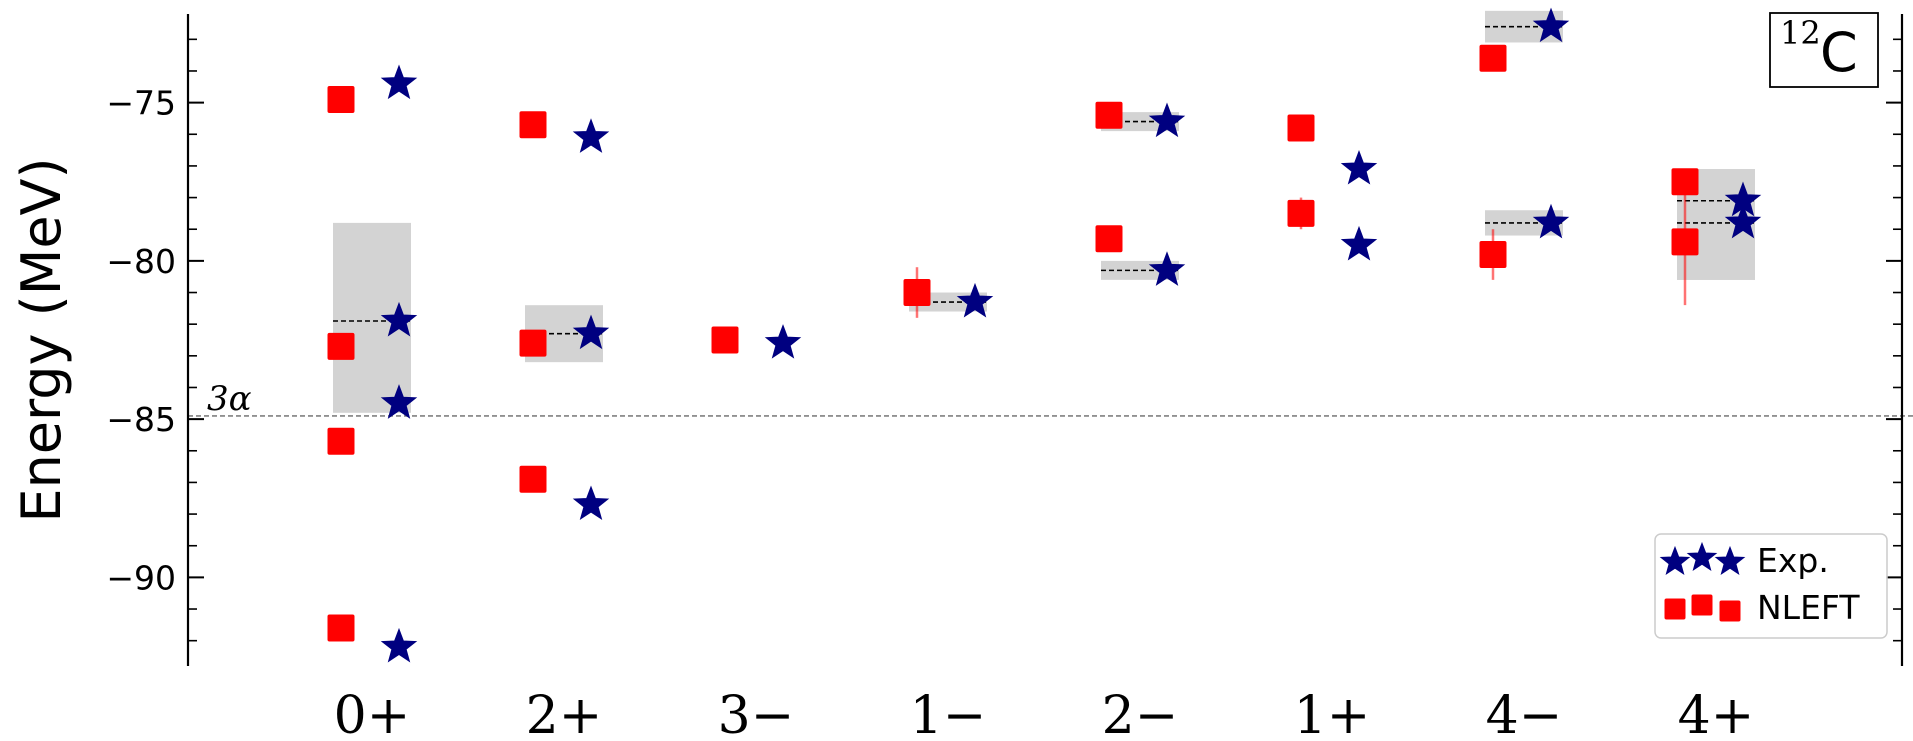 Image resolution: width=1913 pixels, height=741 pixels. What do you see at coordinates (564, 713) in the screenshot?
I see `x-tick-label: 2+` at bounding box center [564, 713].